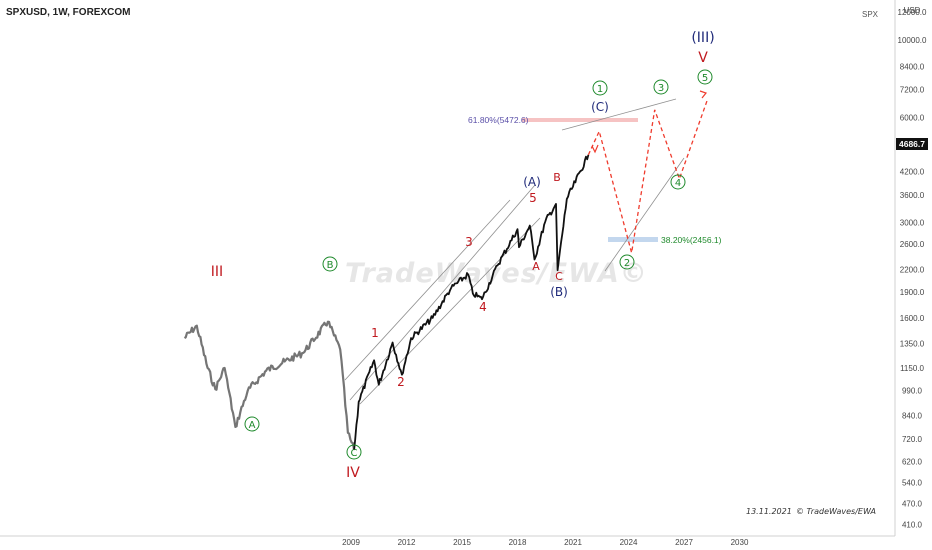 This screenshot has width=932, height=550. Describe the element at coordinates (912, 524) in the screenshot. I see `price-tick-label: 410.0` at that location.